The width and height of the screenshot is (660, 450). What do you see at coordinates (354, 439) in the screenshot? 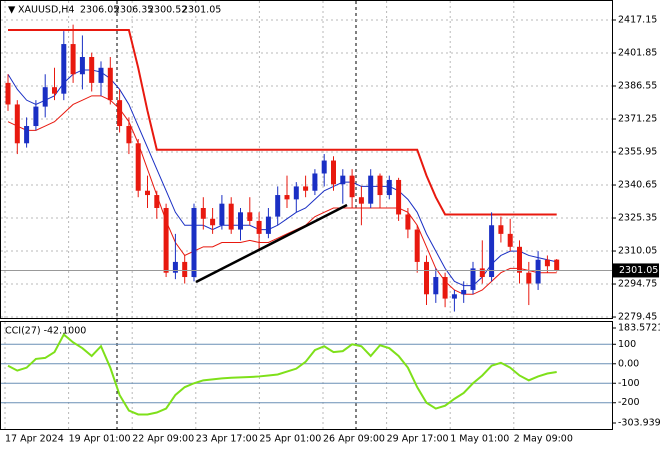
I see `x-tick-label: 26 Apr 09:00` at bounding box center [354, 439].